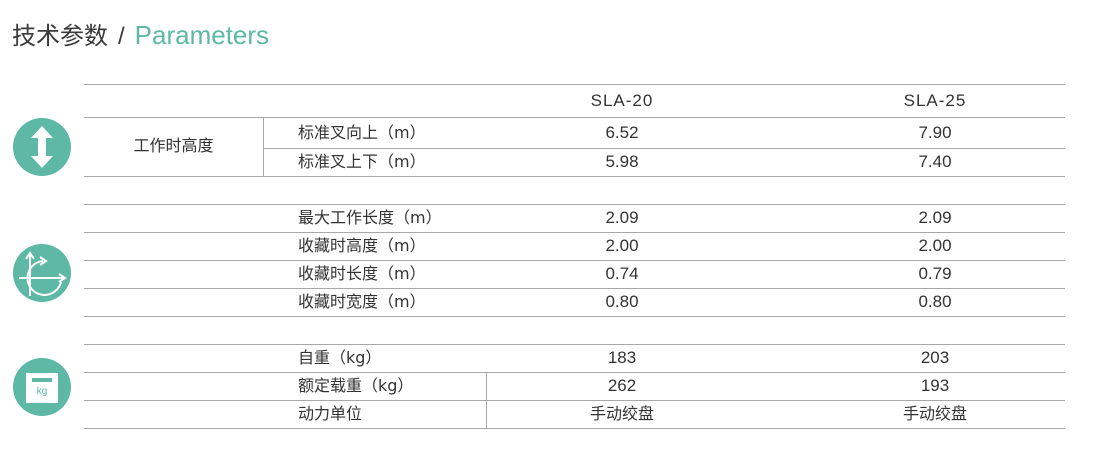  Describe the element at coordinates (935, 161) in the screenshot. I see `value-sla25: 7.40` at that location.